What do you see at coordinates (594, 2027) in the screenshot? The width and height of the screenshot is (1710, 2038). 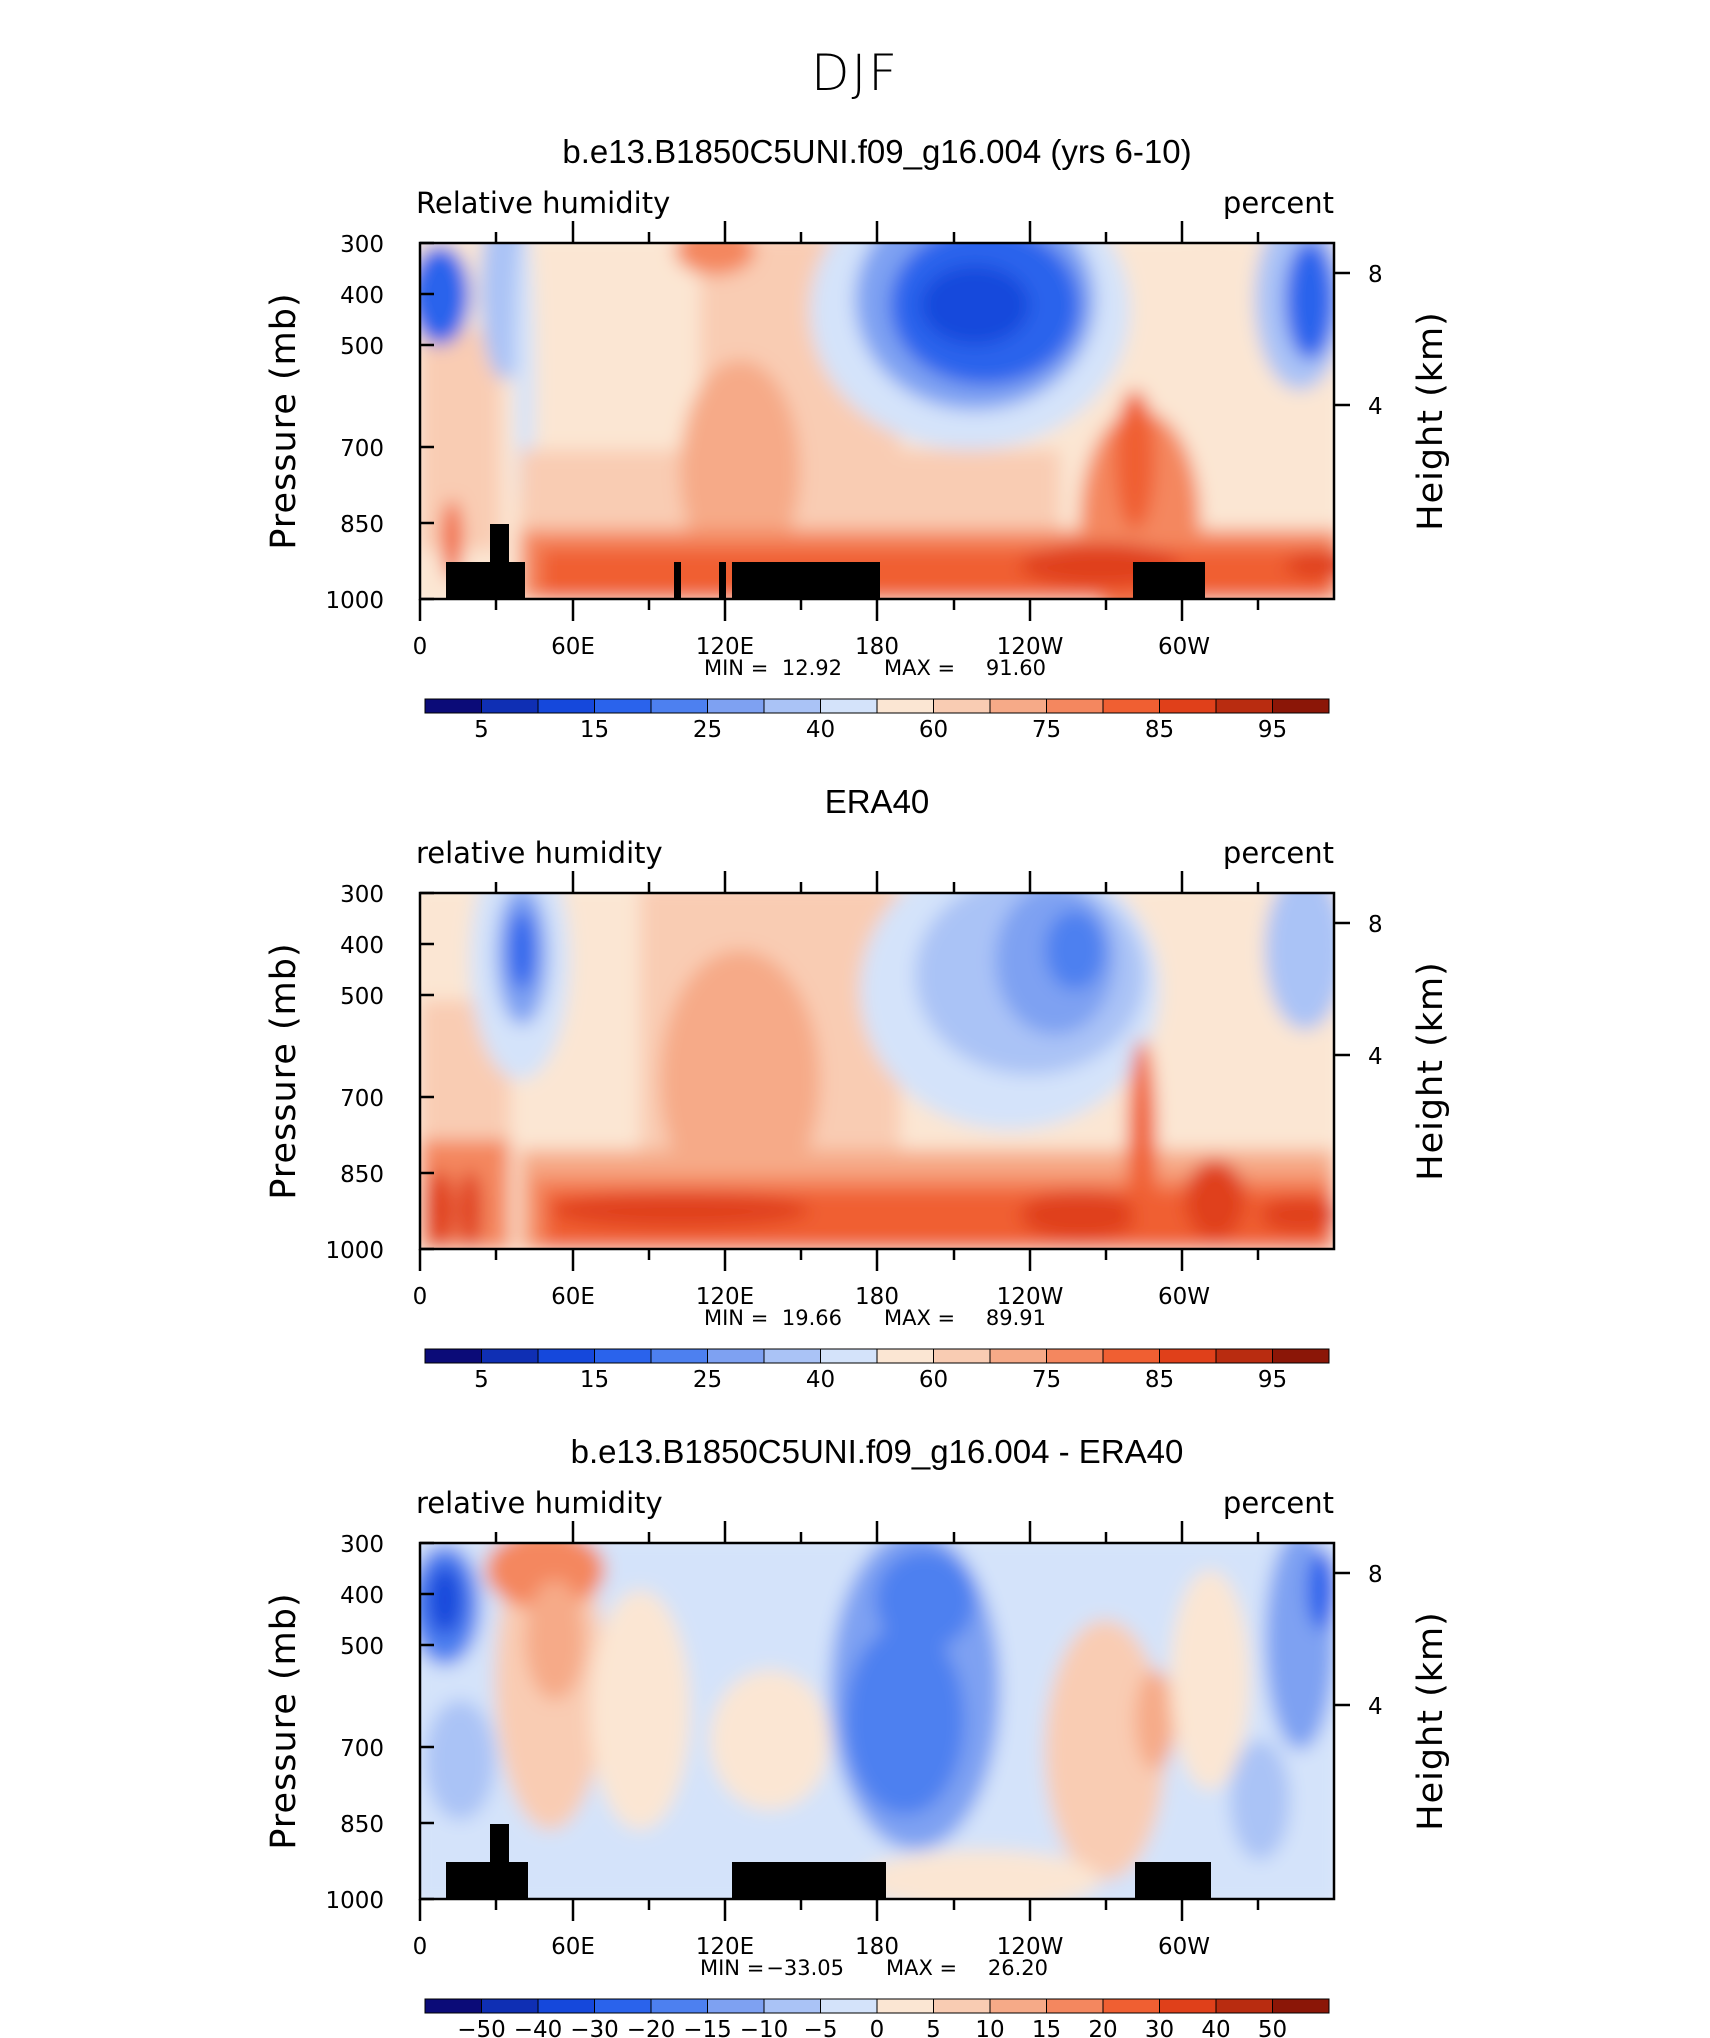 I see `colorbar-label: −30` at bounding box center [594, 2027].